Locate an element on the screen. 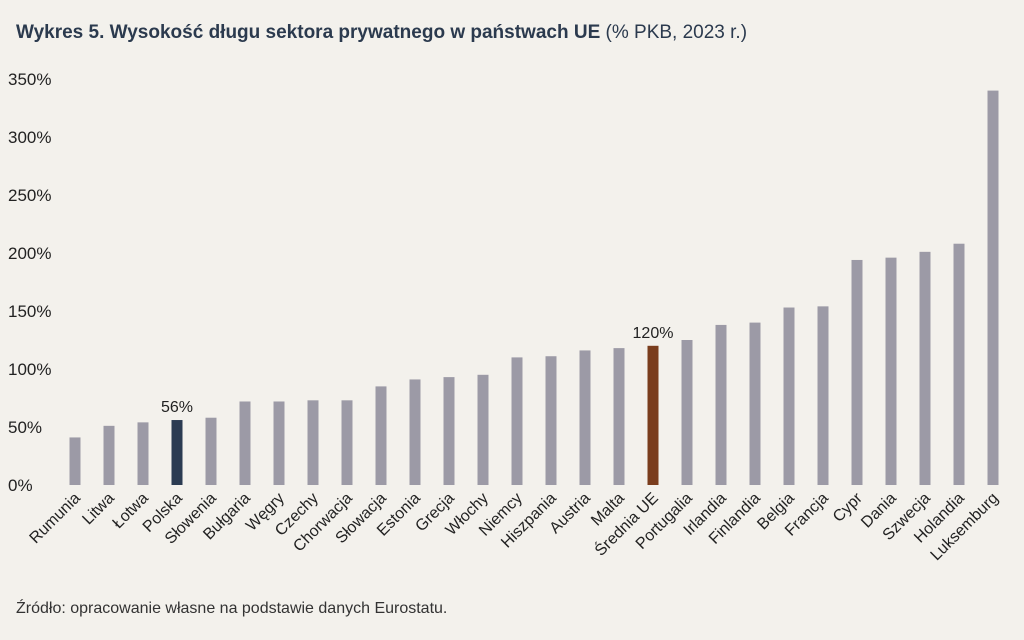 This screenshot has height=640, width=1024. y-tick-label: 300% is located at coordinates (29, 137).